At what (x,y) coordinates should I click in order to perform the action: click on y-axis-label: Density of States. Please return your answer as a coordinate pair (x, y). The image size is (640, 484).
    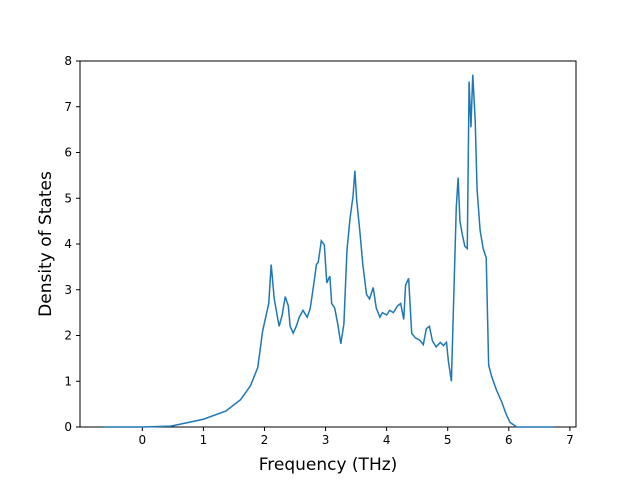
    Looking at the image, I should click on (46, 244).